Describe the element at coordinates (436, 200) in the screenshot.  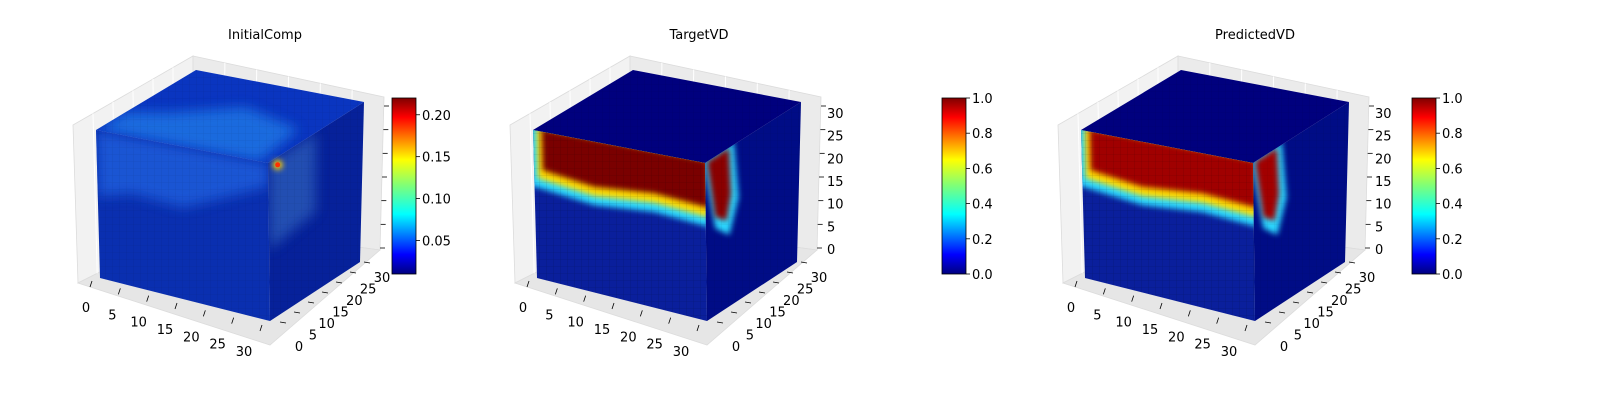
I see `colorbar-tick-label: 0.10` at that location.